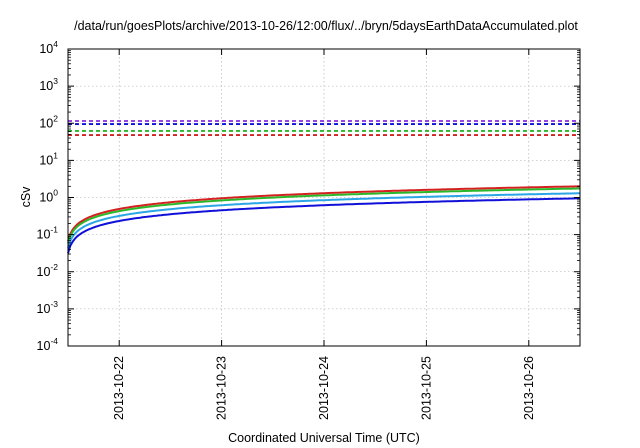 The height and width of the screenshot is (448, 640). Describe the element at coordinates (26, 197) in the screenshot. I see `y-axis-label: cSv` at that location.